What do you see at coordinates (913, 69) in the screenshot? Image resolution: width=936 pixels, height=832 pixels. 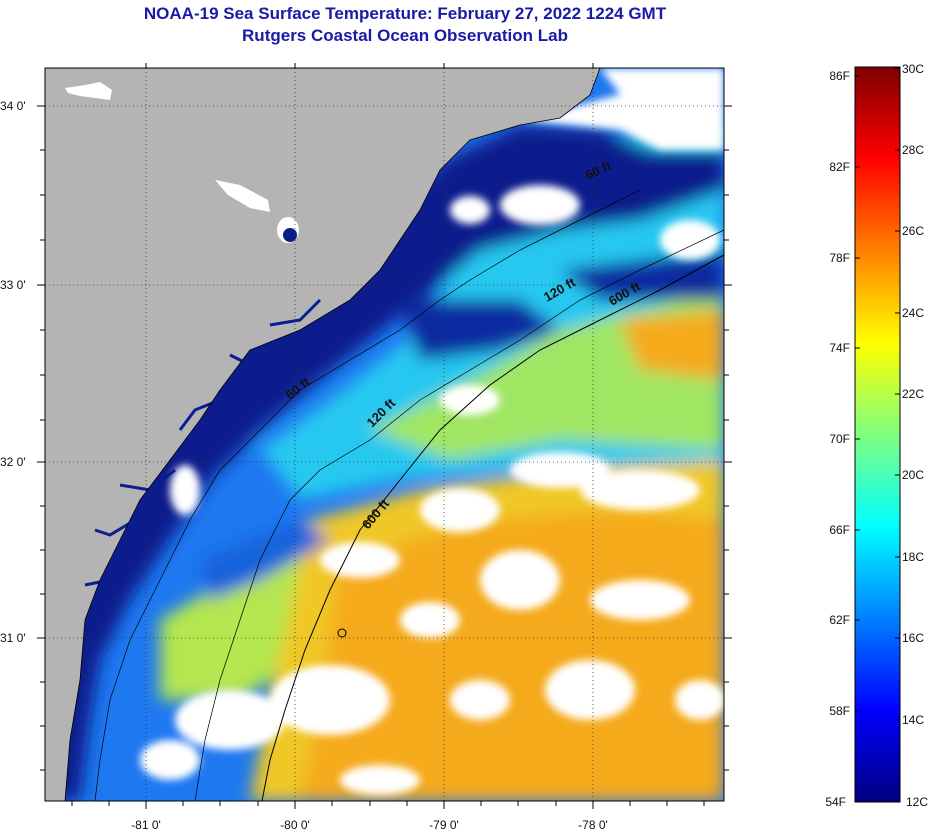 I see `colorbar-c-label: 30C` at bounding box center [913, 69].